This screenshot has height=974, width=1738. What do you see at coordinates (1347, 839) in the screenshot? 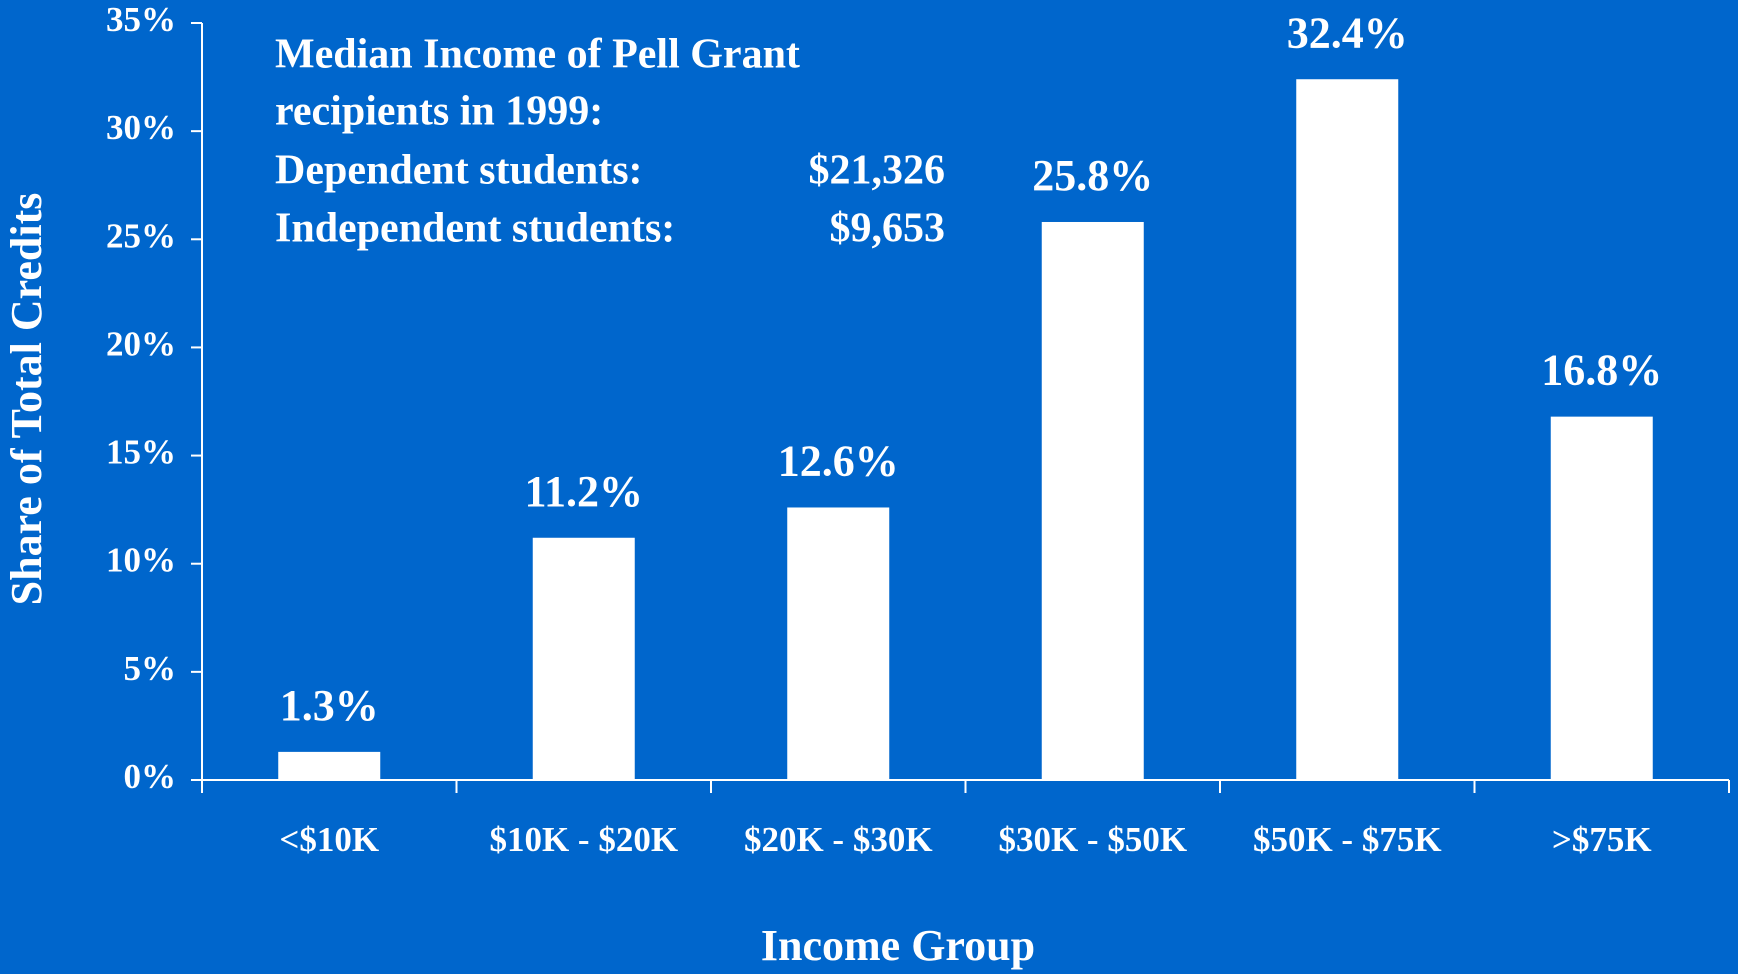
I see `x-tick-label: $50K - $75K` at bounding box center [1347, 839].